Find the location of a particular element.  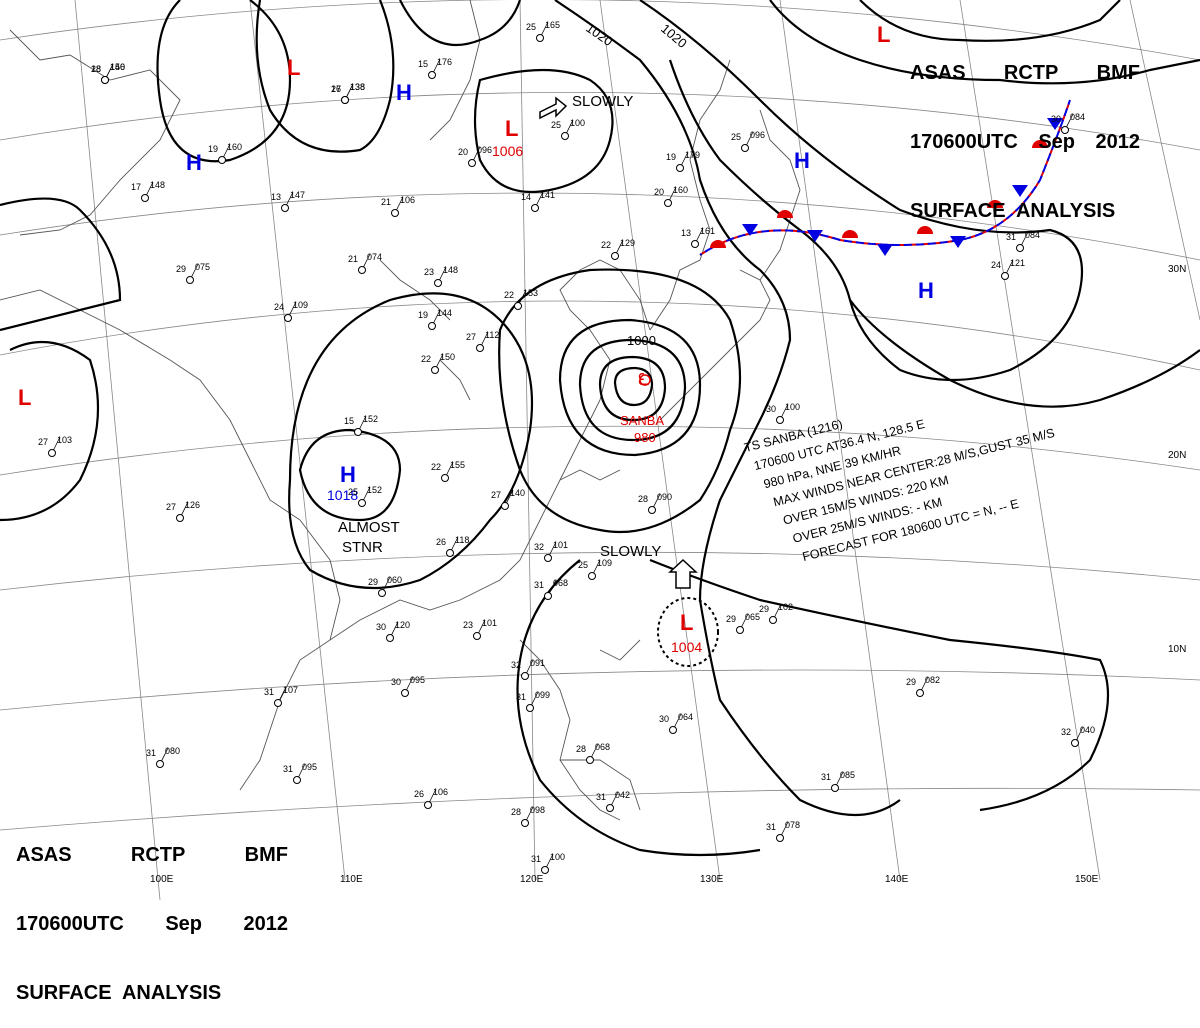

office-code: BMF is located at coordinates (1118, 73).